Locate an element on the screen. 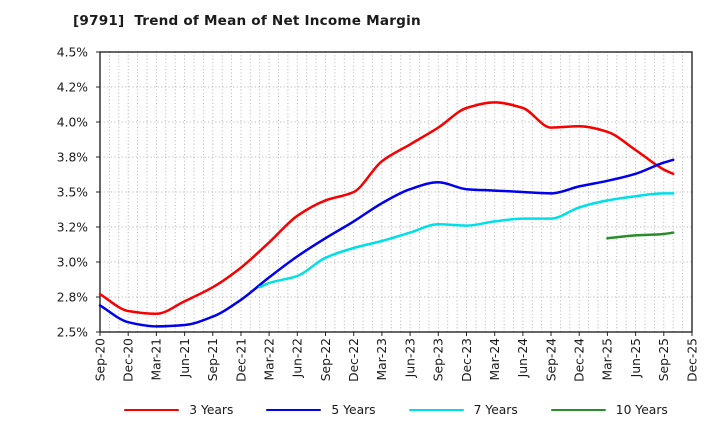 Image resolution: width=720 pixels, height=440 pixels. x-tick-label: Dec-21 is located at coordinates (241, 360).